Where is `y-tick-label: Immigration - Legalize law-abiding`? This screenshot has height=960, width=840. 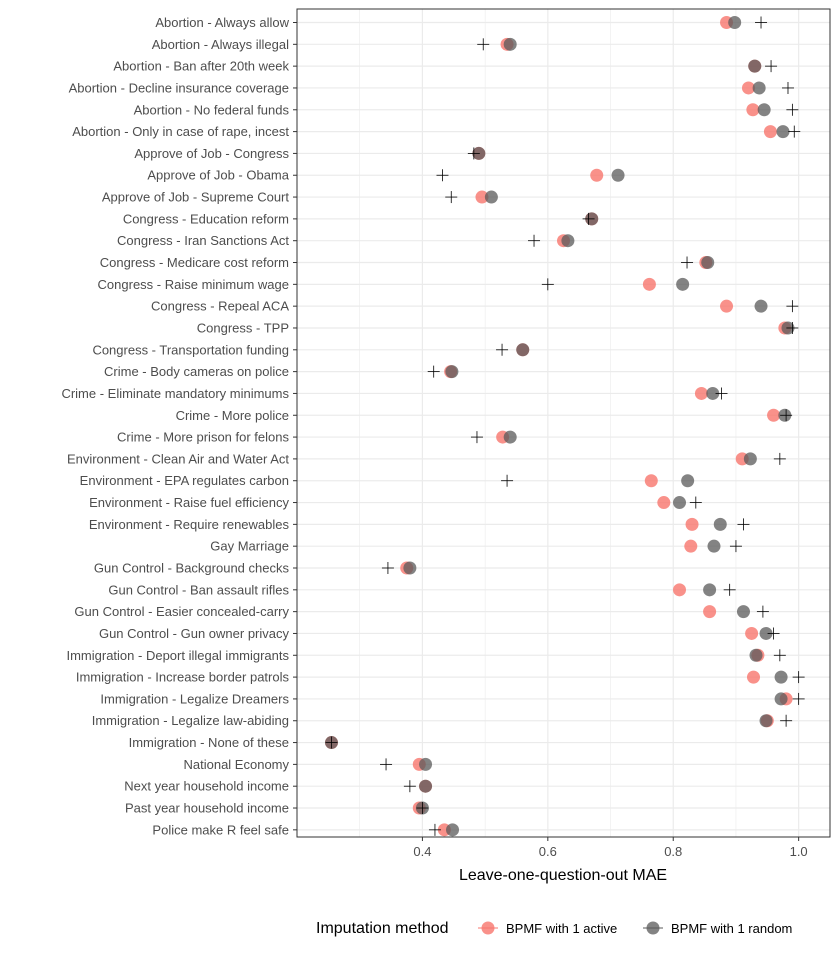 y-tick-label: Immigration - Legalize law-abiding is located at coordinates (190, 720).